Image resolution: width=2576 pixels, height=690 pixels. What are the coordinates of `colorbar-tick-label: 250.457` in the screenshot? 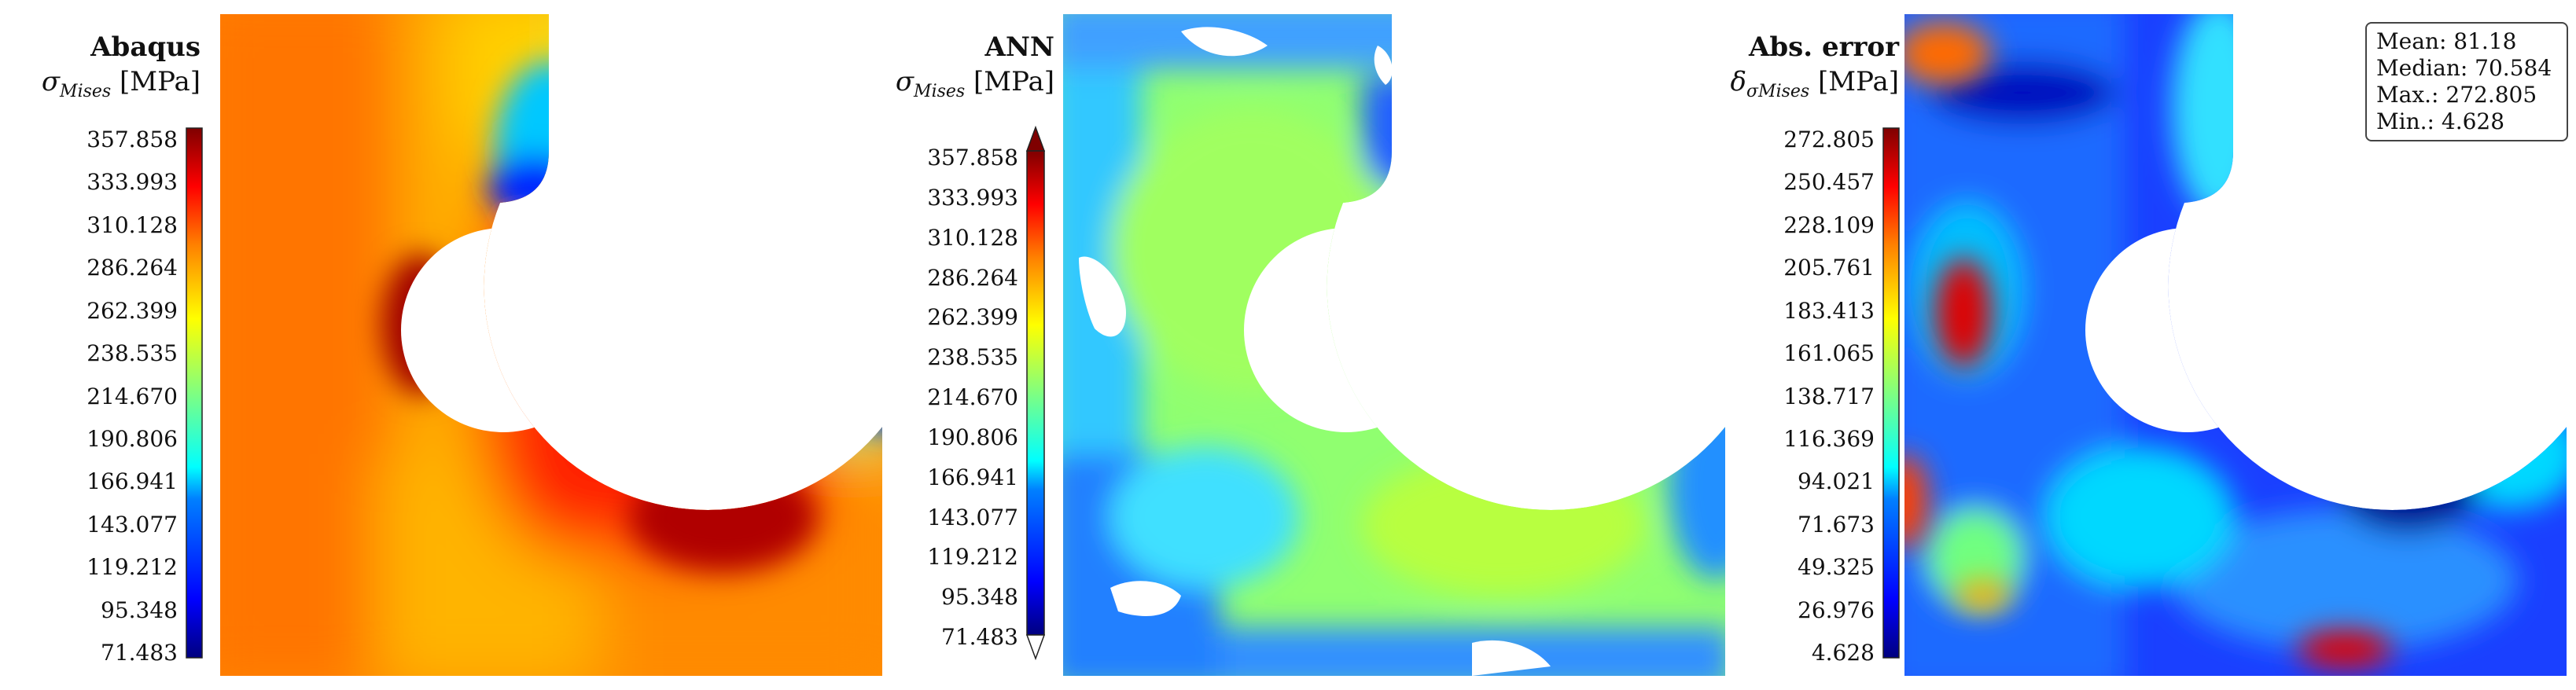 It's located at (1829, 182).